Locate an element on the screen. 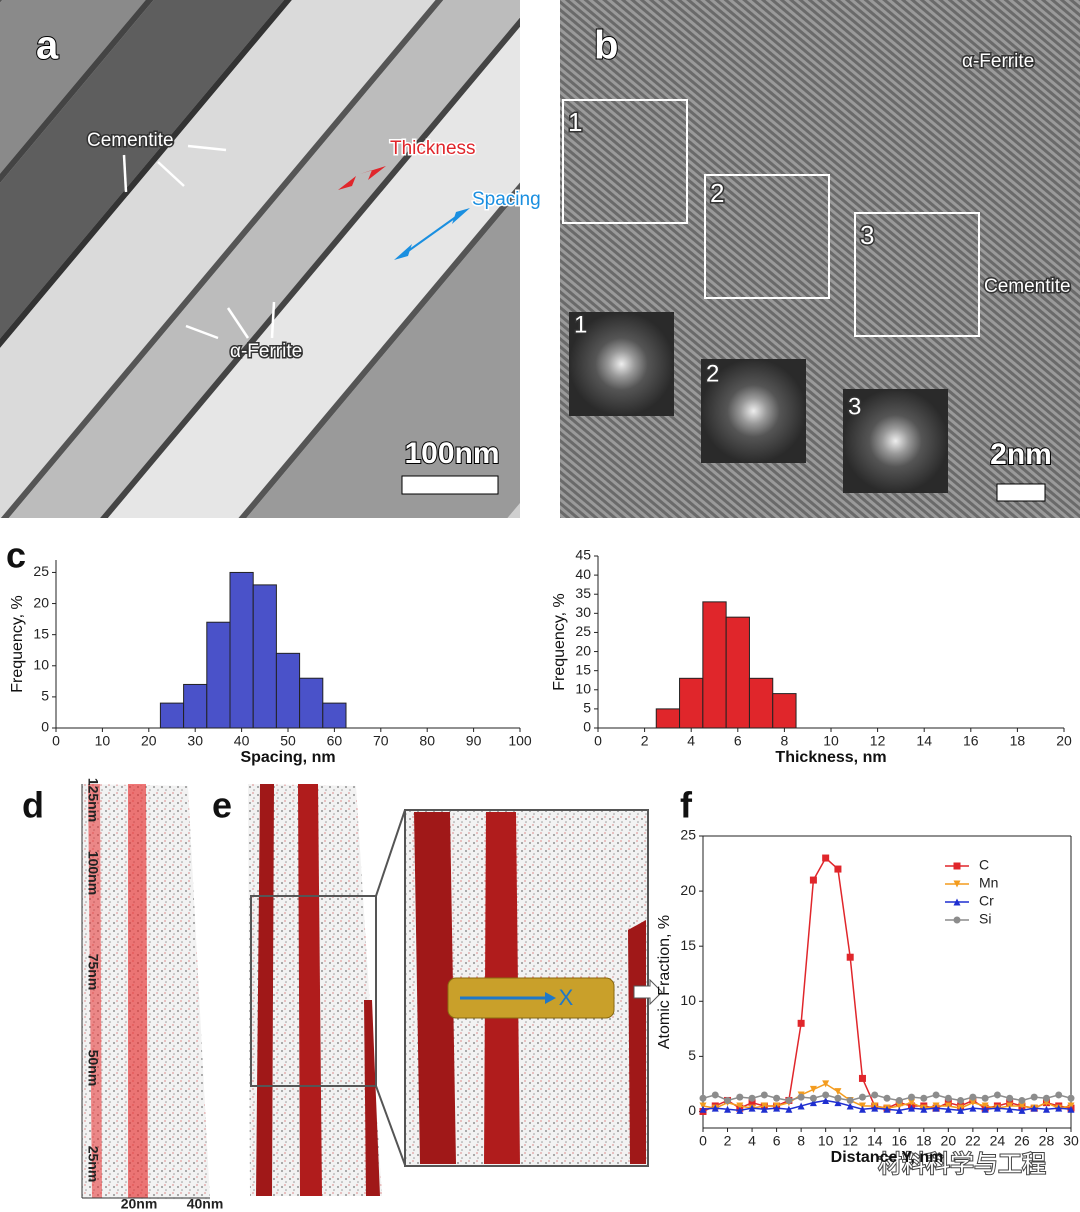 The image size is (1080, 1212). phase-label: Cementite is located at coordinates (1027, 286).